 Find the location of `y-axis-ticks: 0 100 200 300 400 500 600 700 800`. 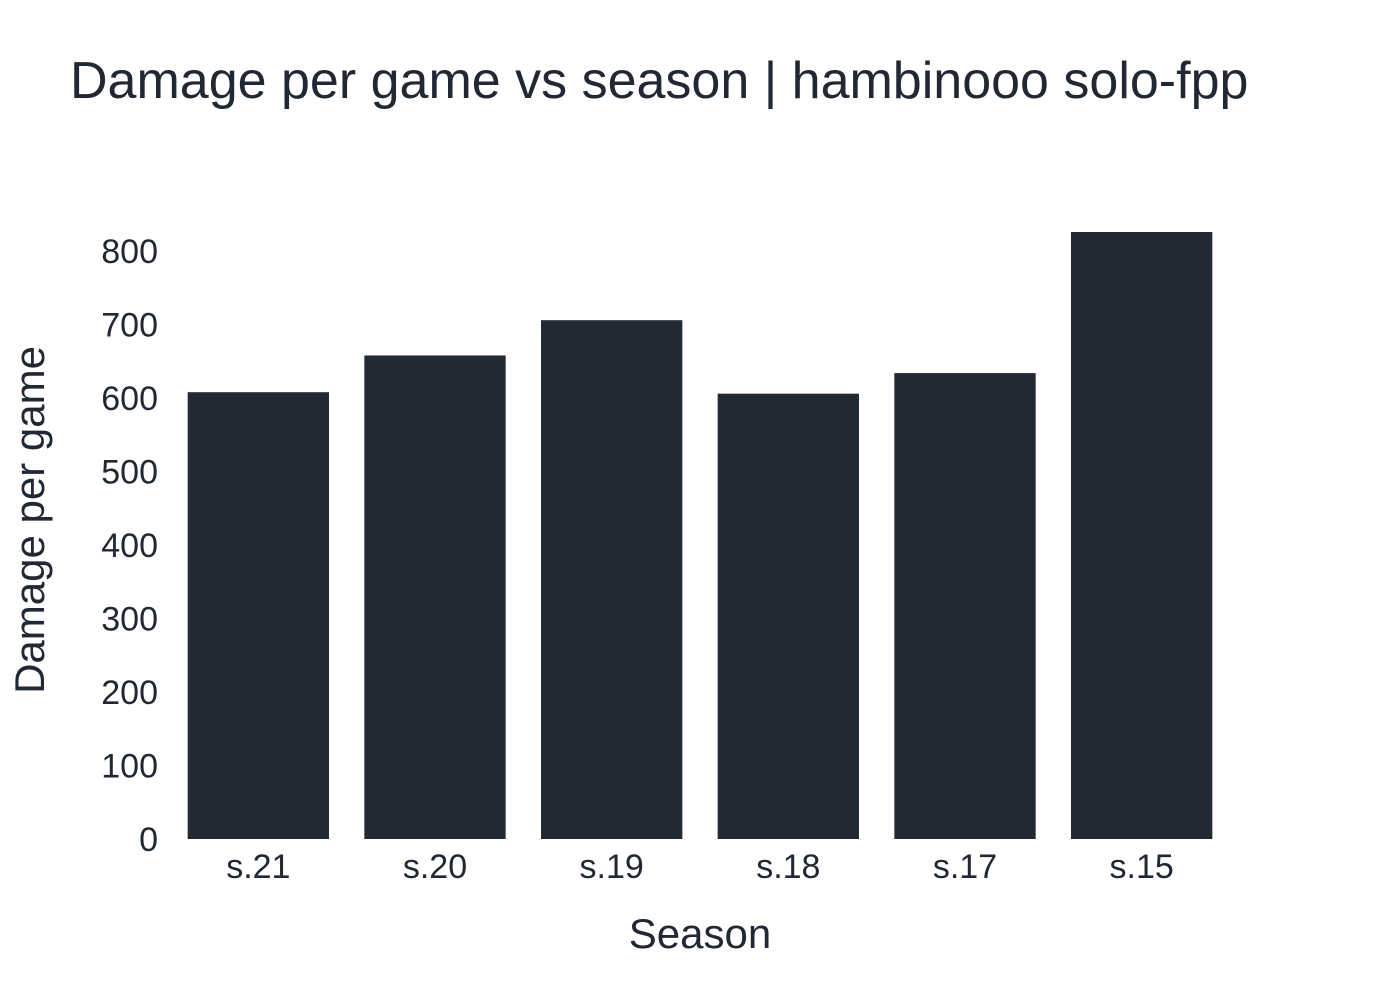

y-axis-ticks: 0 100 200 300 400 500 600 700 800 is located at coordinates (129, 546).